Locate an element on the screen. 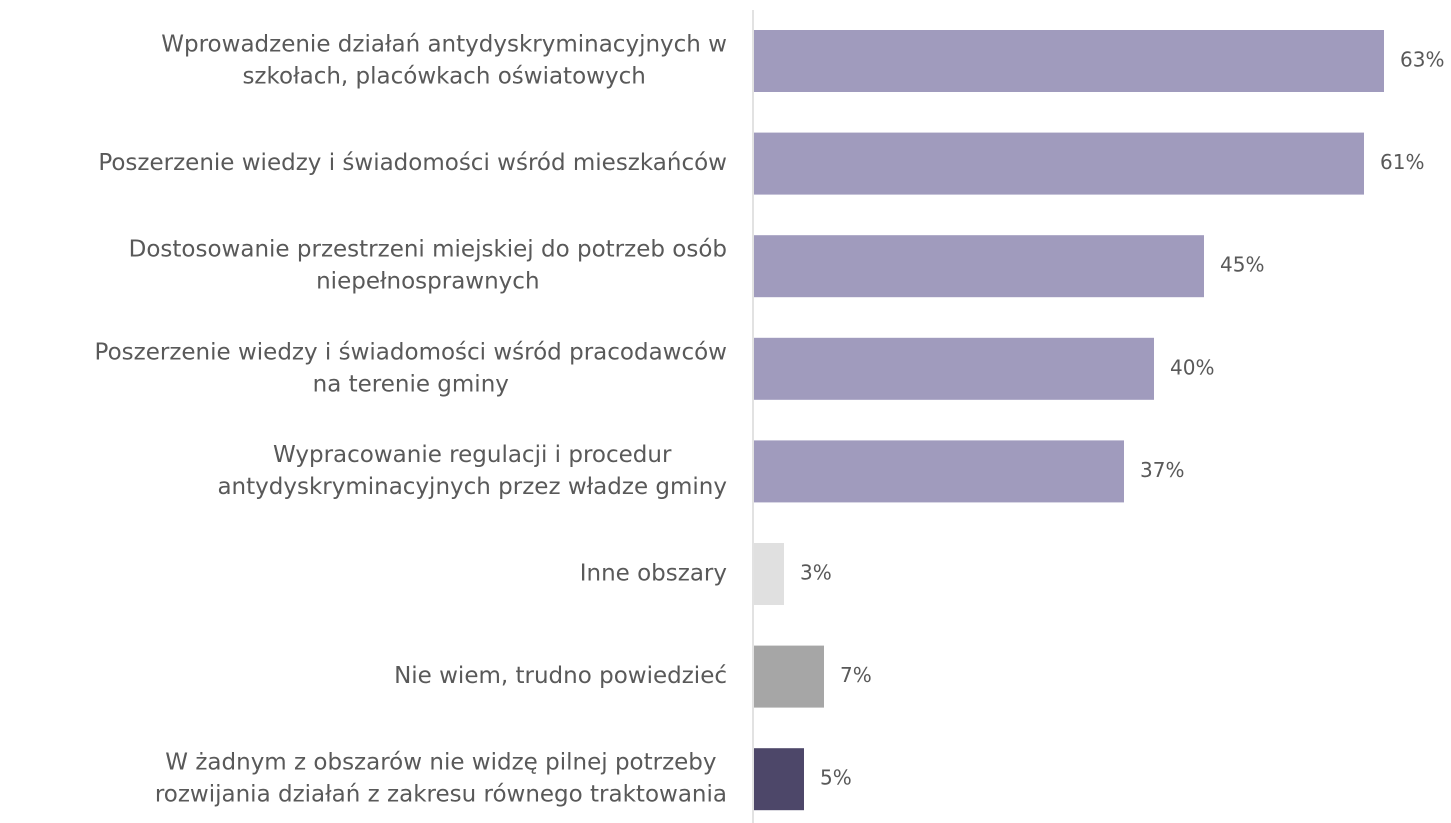 Image resolution: width=1451 pixels, height=823 pixels. value-label-6: 7% is located at coordinates (856, 675).